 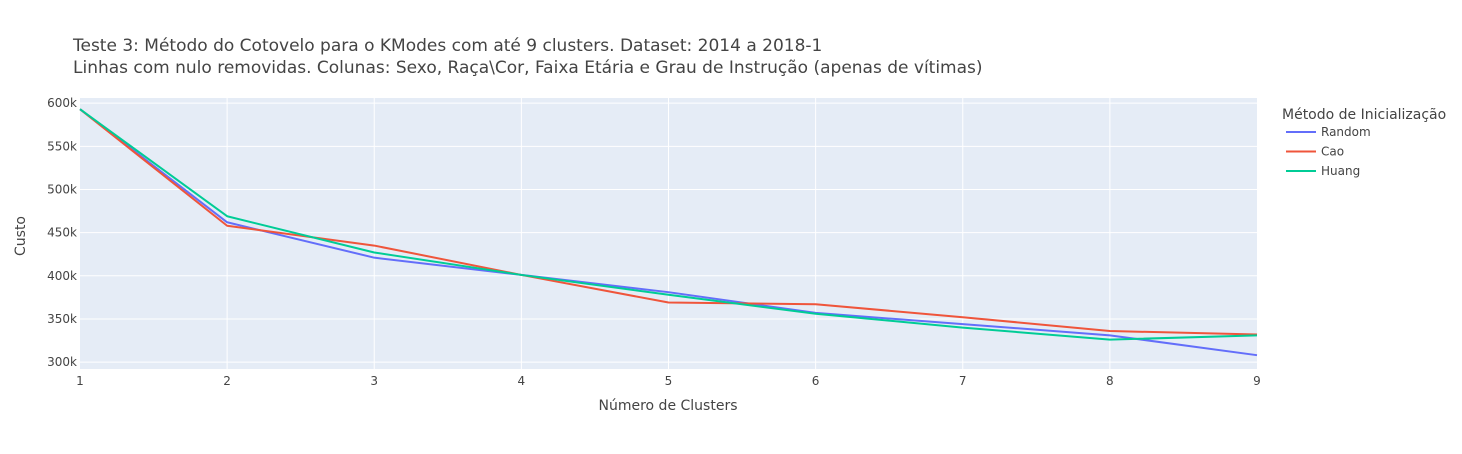 I want to click on legend-items: Random Cao Huang, so click(x=1328, y=151).